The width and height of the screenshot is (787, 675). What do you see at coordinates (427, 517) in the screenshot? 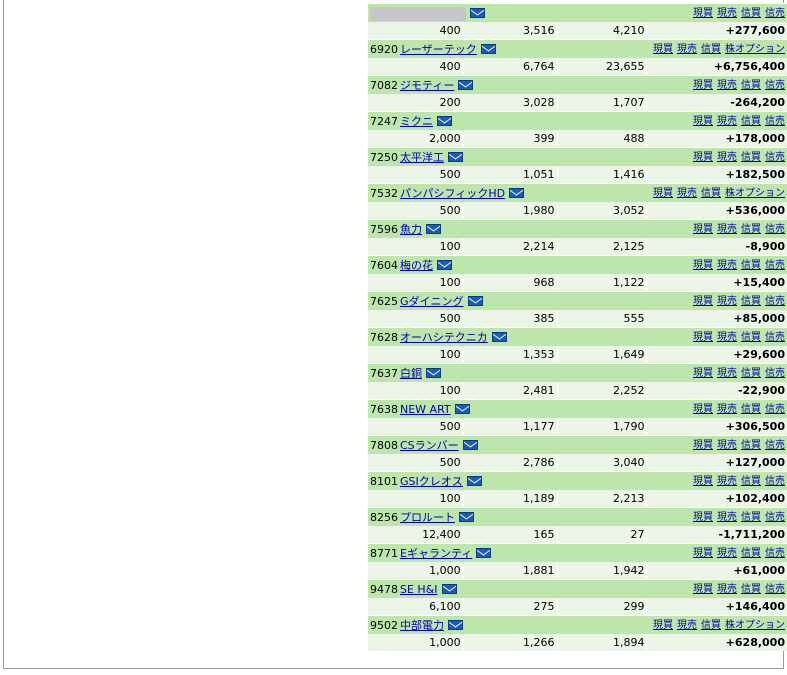
I see `stock-name-link: プロルート` at bounding box center [427, 517].